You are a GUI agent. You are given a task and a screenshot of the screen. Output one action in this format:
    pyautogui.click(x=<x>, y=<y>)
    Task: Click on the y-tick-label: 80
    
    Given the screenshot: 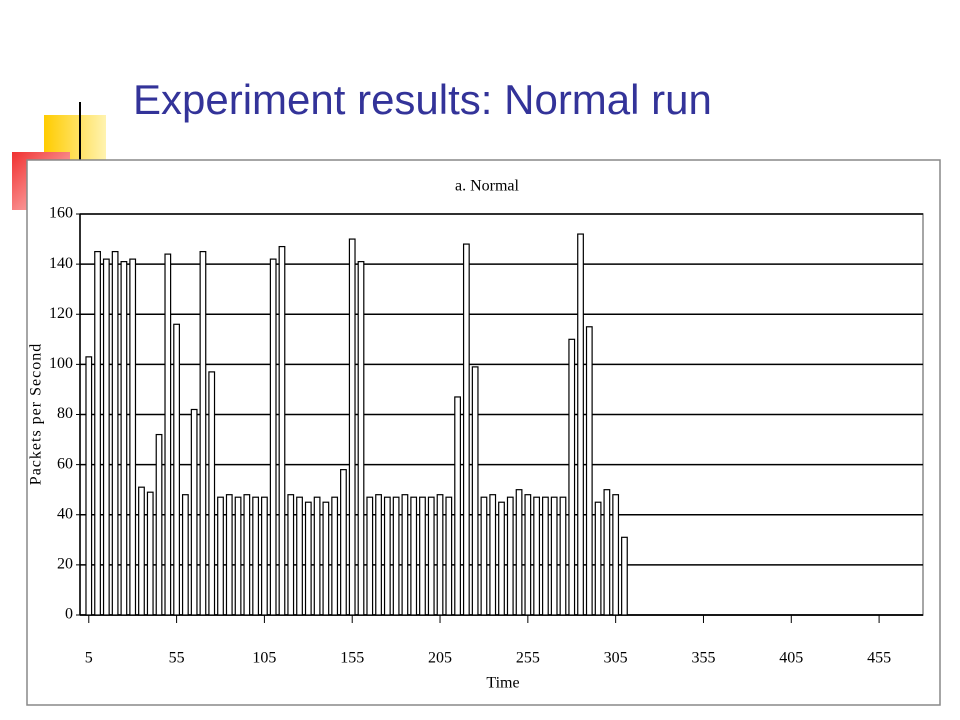 What is the action you would take?
    pyautogui.click(x=65, y=413)
    